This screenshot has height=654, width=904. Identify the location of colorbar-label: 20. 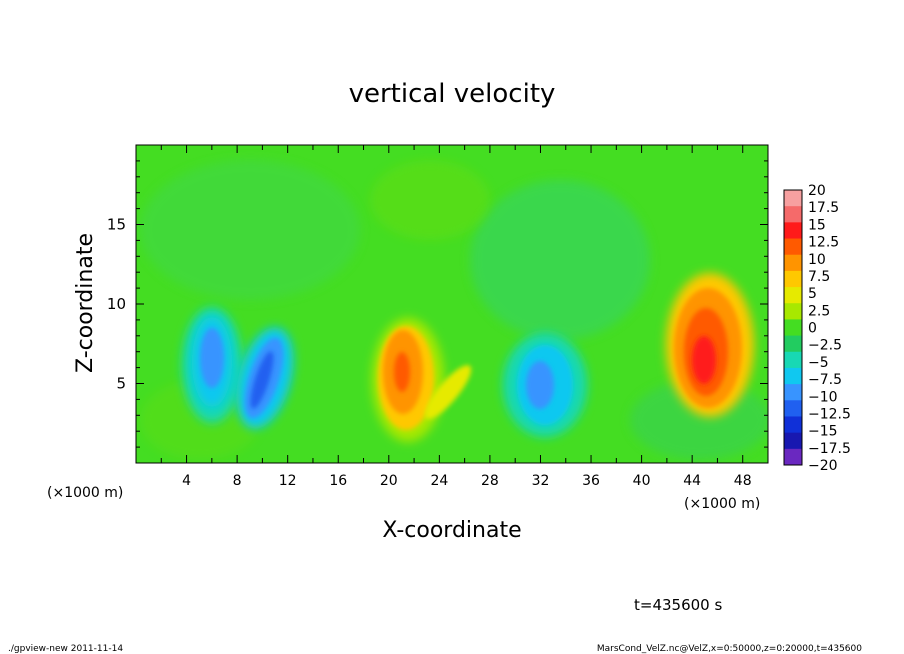
(817, 191).